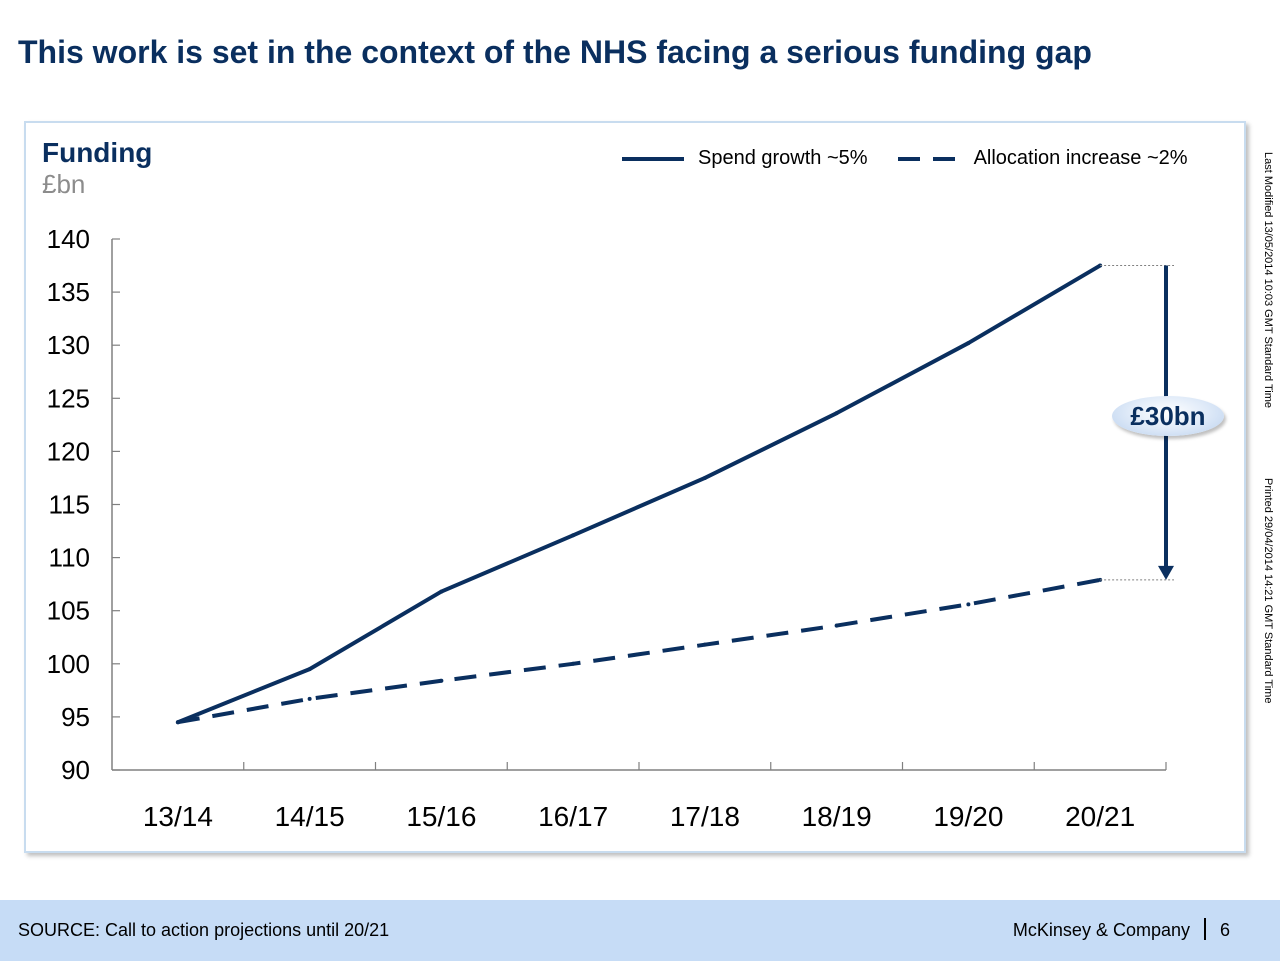 This screenshot has height=961, width=1280. I want to click on y-tick-label-100: 100, so click(68, 664).